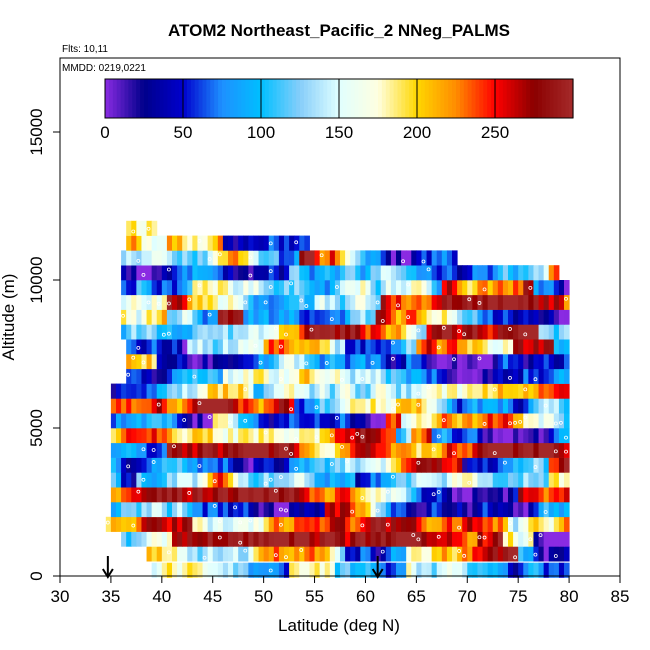 The image size is (650, 650). I want to click on colorbar-tick-label: 250, so click(495, 132).